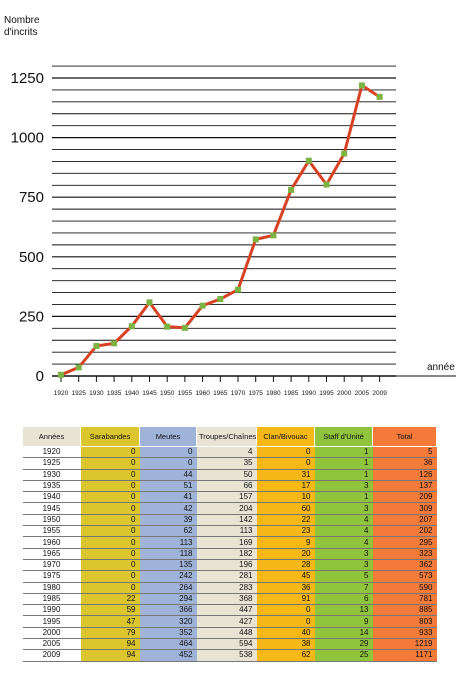 This screenshot has width=460, height=697. I want to click on cell-meutes: 352, so click(168, 633).